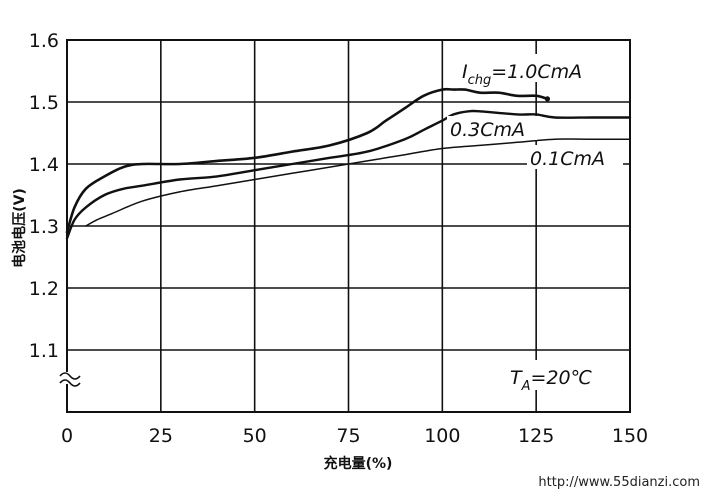 The image size is (705, 491). What do you see at coordinates (442, 436) in the screenshot?
I see `x-tick-label: 100` at bounding box center [442, 436].